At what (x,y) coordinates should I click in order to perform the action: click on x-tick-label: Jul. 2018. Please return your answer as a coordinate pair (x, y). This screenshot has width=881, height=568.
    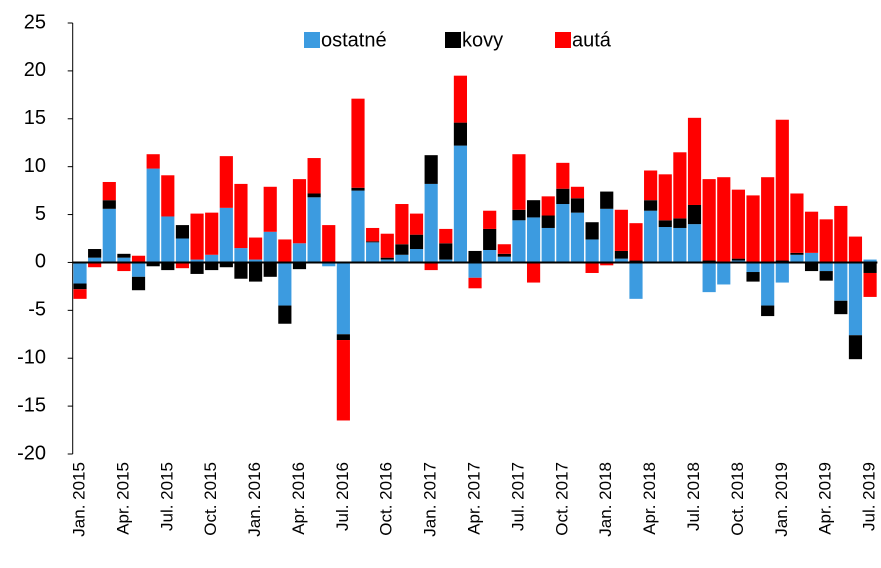
    Looking at the image, I should click on (693, 496).